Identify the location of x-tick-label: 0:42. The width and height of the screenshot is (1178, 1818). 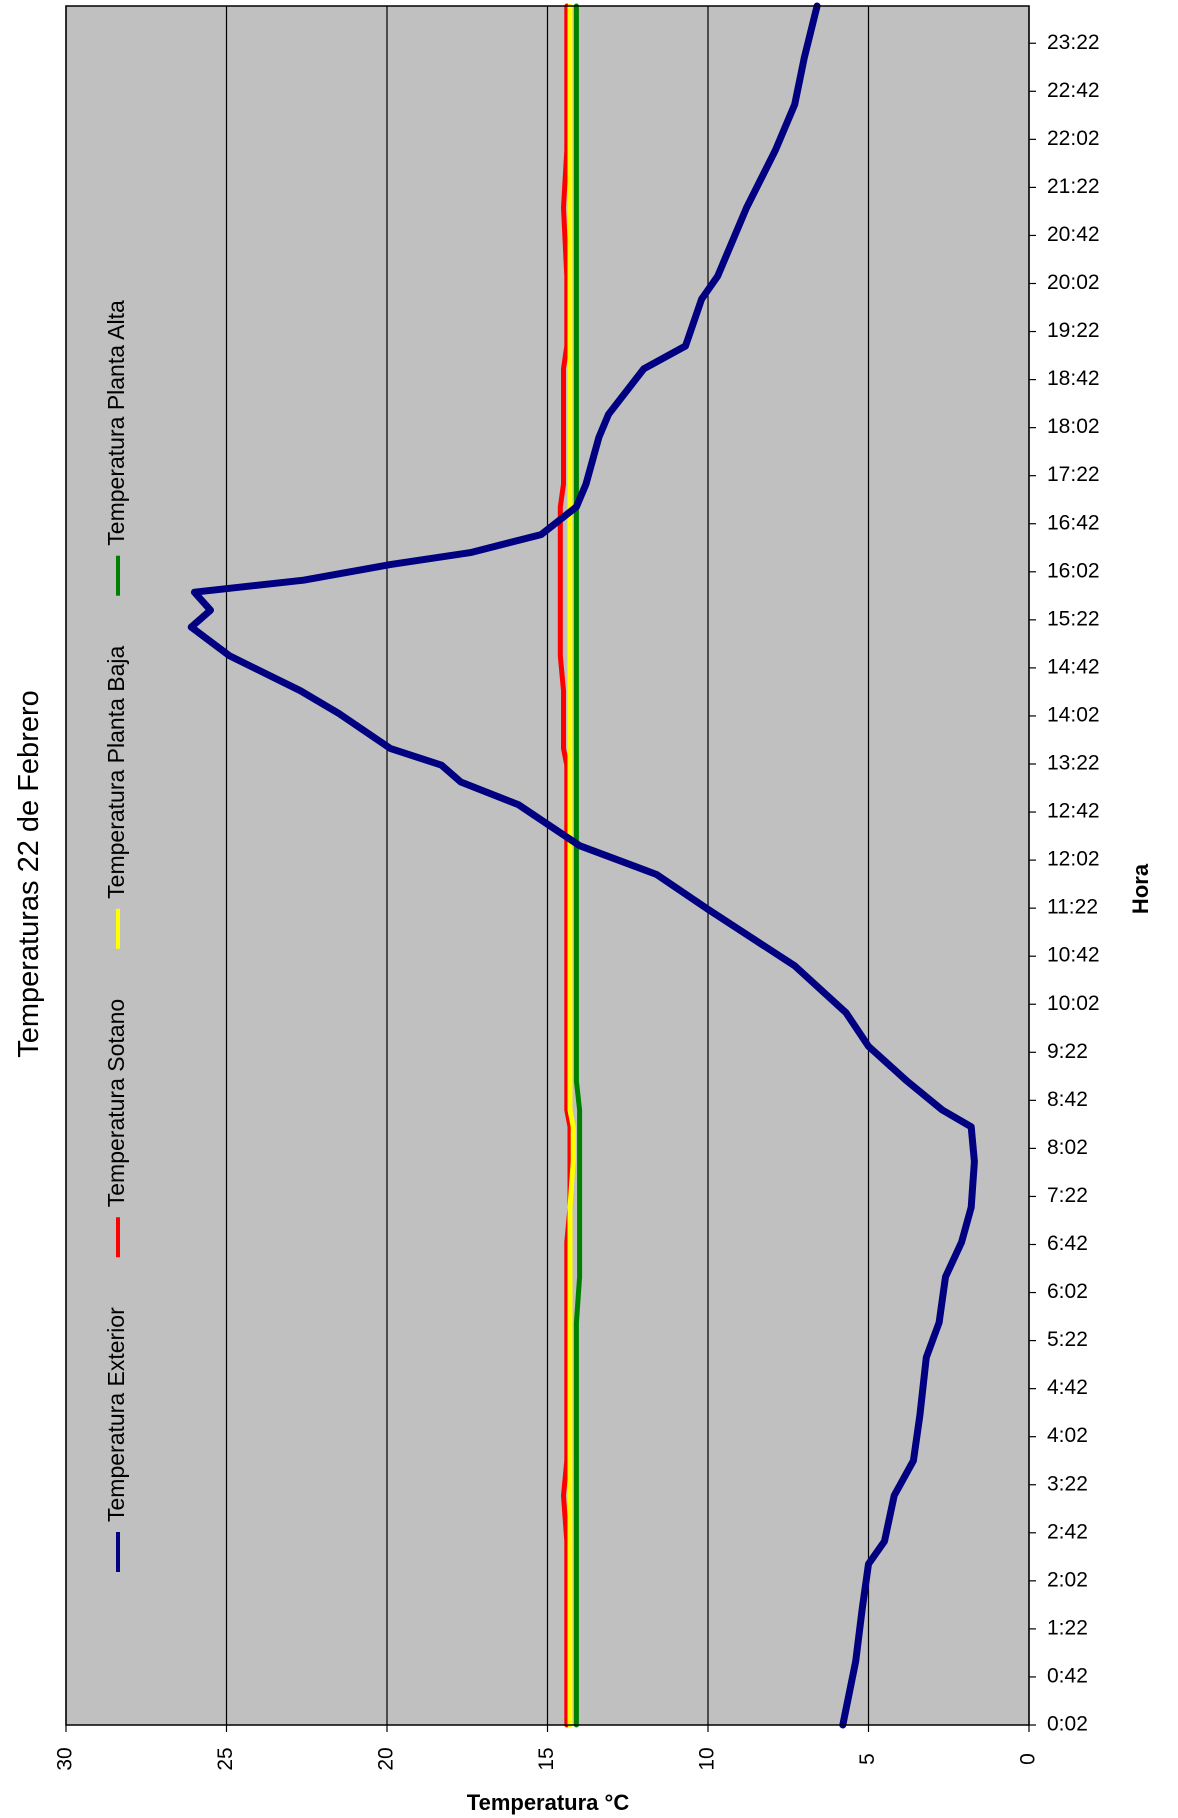
(1067, 1675).